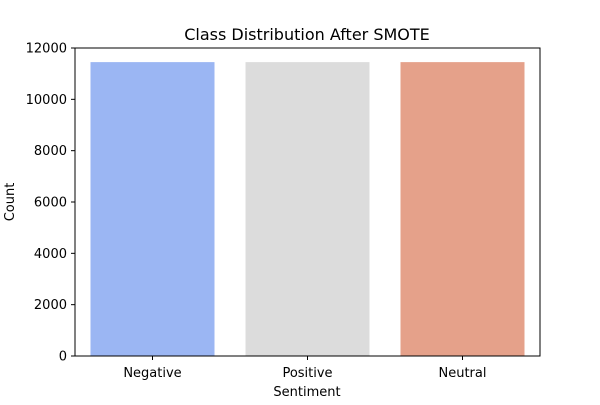 The width and height of the screenshot is (600, 405). I want to click on y-tick-label: 2000, so click(50, 305).